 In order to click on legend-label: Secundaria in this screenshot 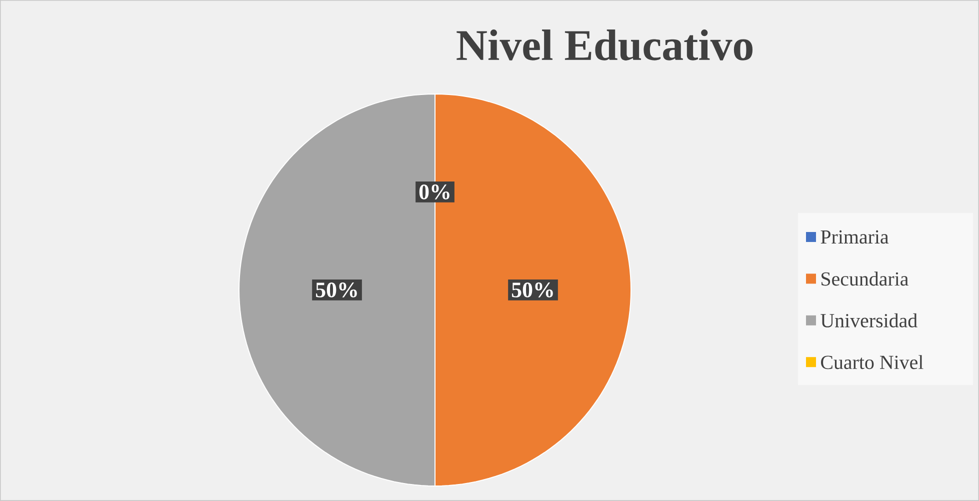, I will do `click(865, 279)`.